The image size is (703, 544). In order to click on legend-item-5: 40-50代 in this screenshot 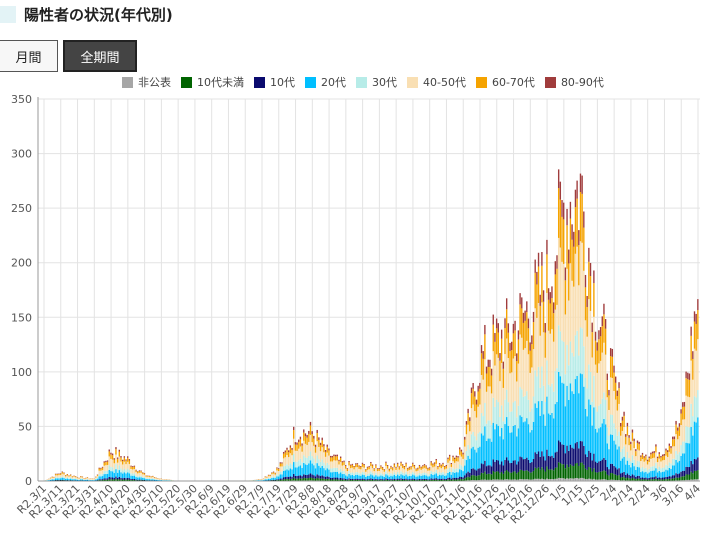, I will do `click(436, 82)`.